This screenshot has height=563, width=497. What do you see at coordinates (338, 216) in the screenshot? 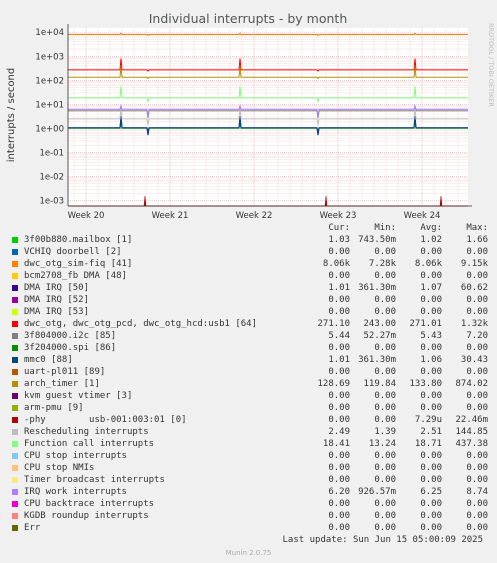
I see `x-tick-label: Week 23` at bounding box center [338, 216].